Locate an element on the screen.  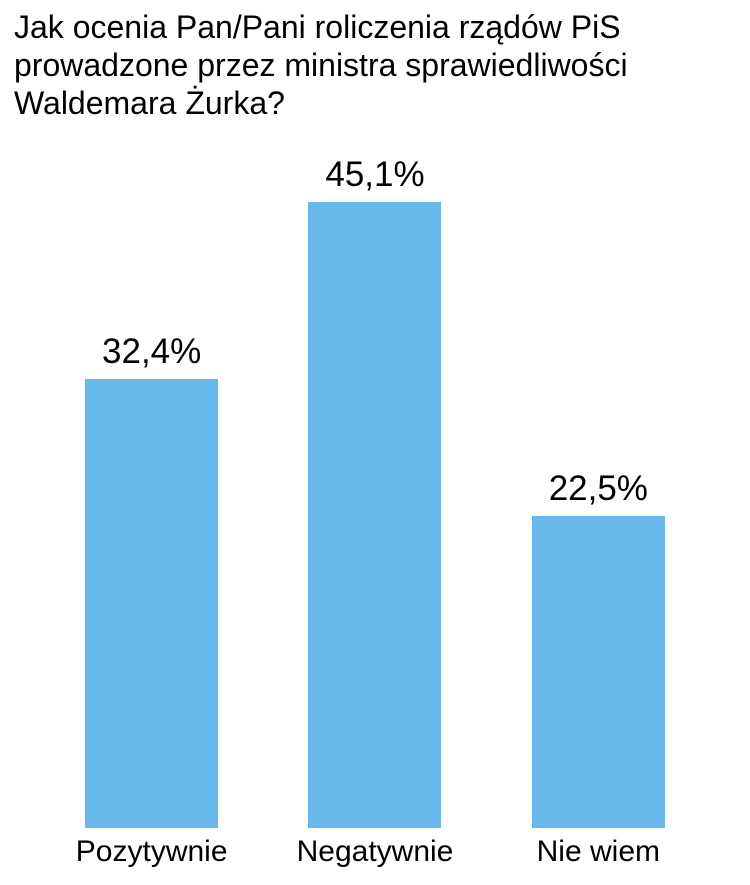
bar-negatywnie is located at coordinates (375, 515).